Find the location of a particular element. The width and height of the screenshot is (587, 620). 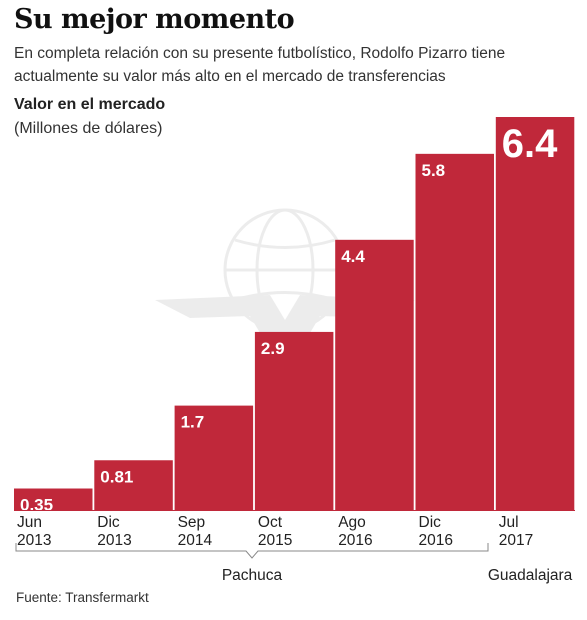

x-tick-label-3-1: 2015 is located at coordinates (275, 540).